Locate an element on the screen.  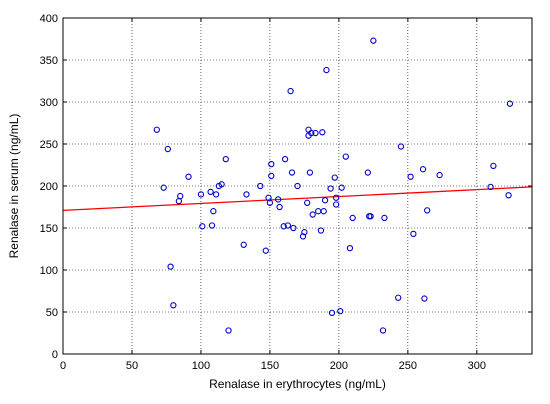
x-tick-label: 150 is located at coordinates (270, 366).